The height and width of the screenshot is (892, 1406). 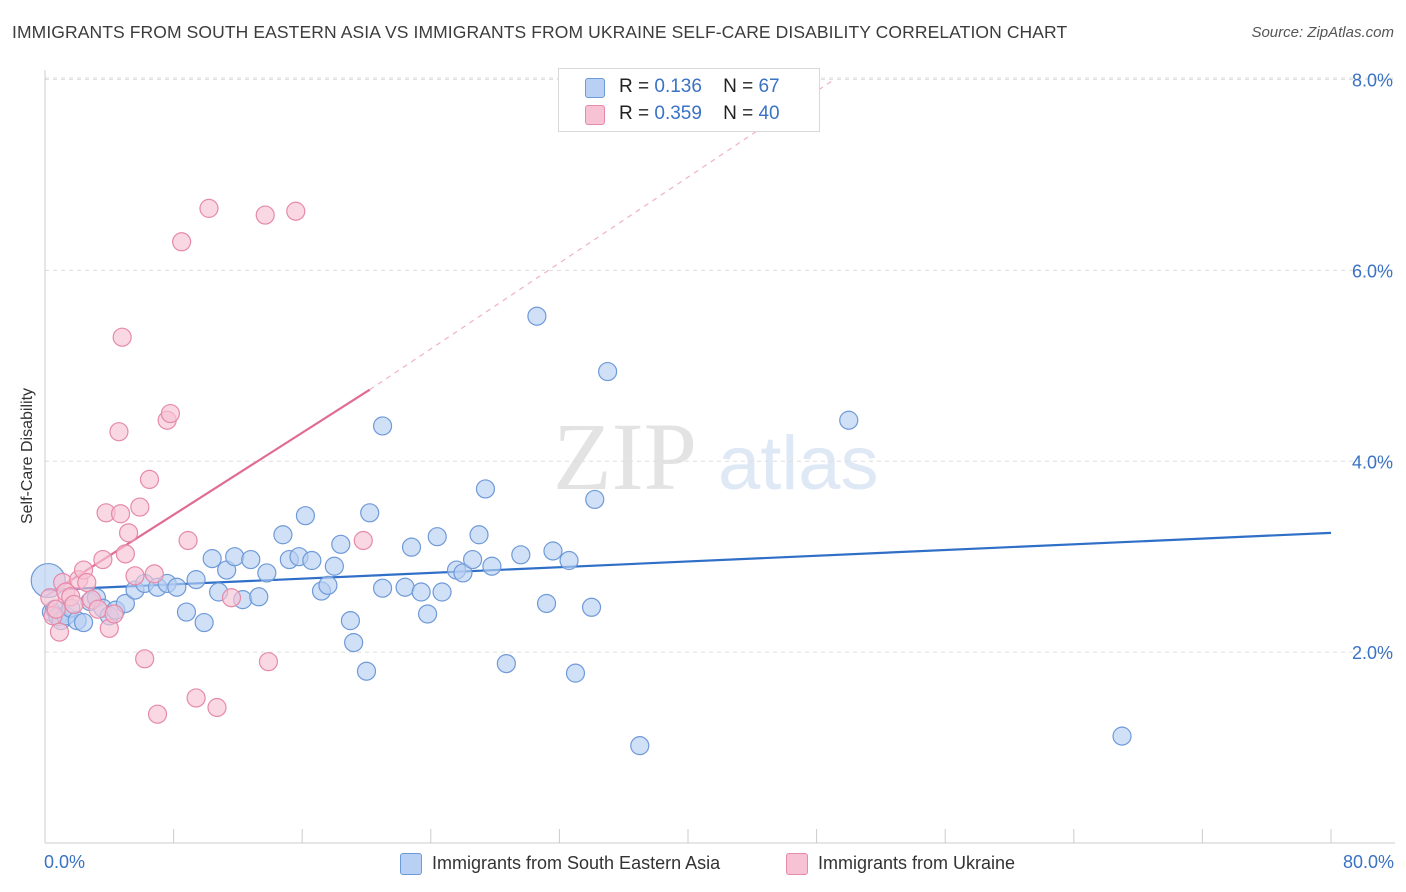 I want to click on trend-line-south-eastern-asia, so click(x=688, y=561).